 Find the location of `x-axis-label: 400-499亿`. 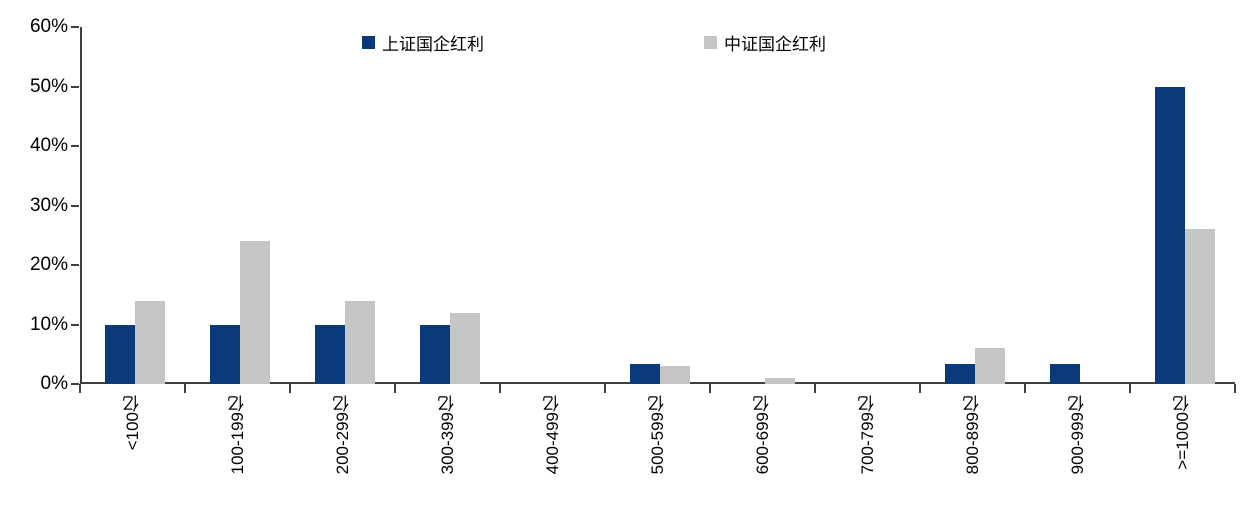

x-axis-label: 400-499亿 is located at coordinates (552, 435).